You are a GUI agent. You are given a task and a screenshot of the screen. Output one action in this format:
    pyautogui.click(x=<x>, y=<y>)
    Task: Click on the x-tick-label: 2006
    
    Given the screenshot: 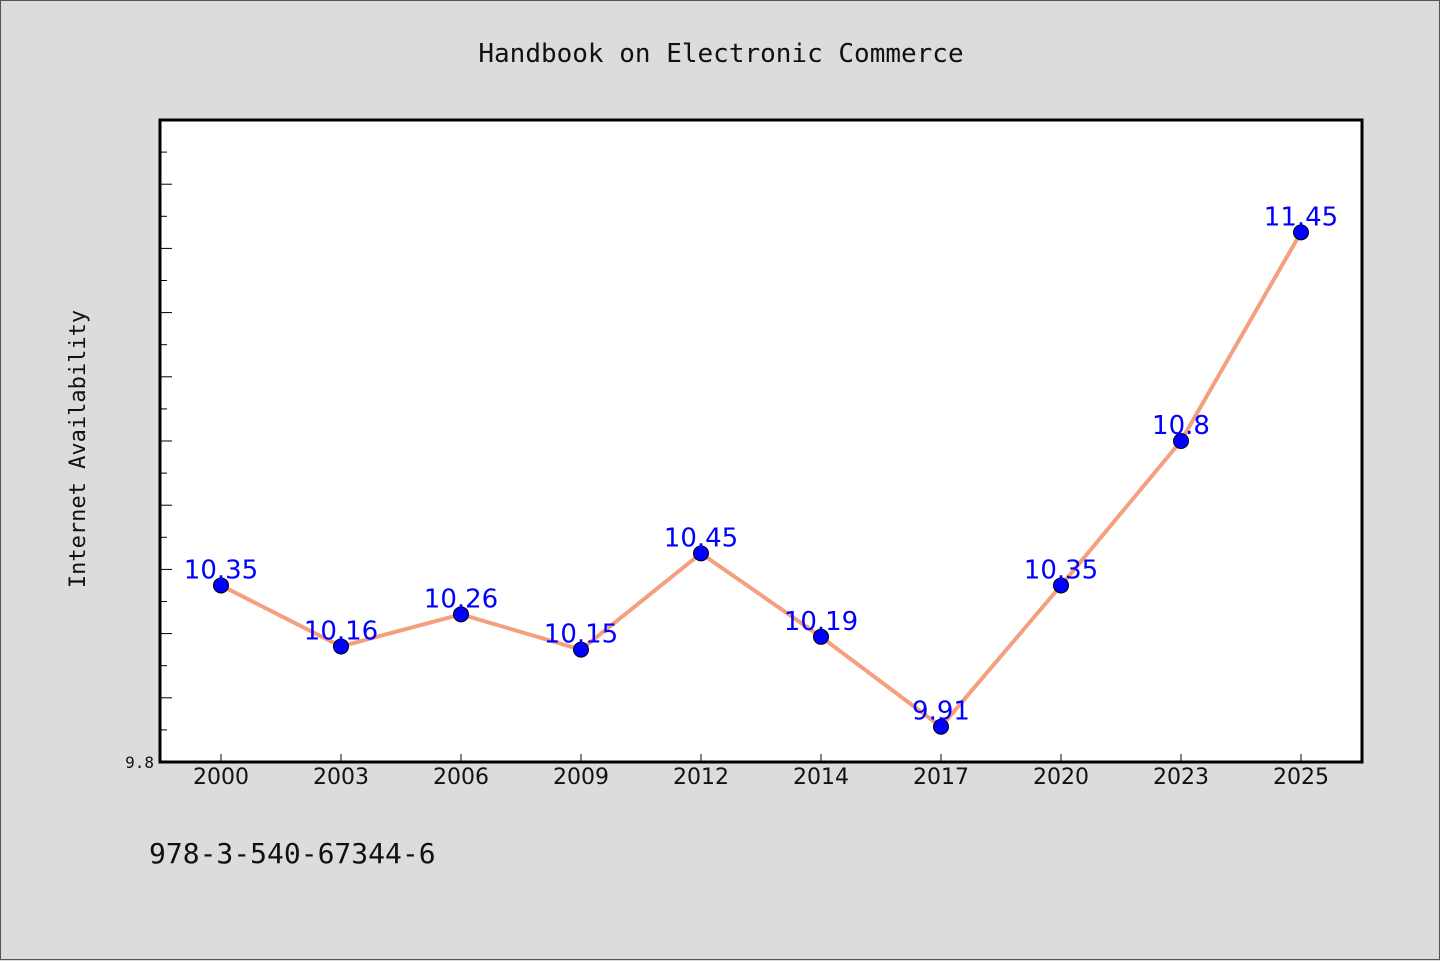 What is the action you would take?
    pyautogui.click(x=461, y=777)
    